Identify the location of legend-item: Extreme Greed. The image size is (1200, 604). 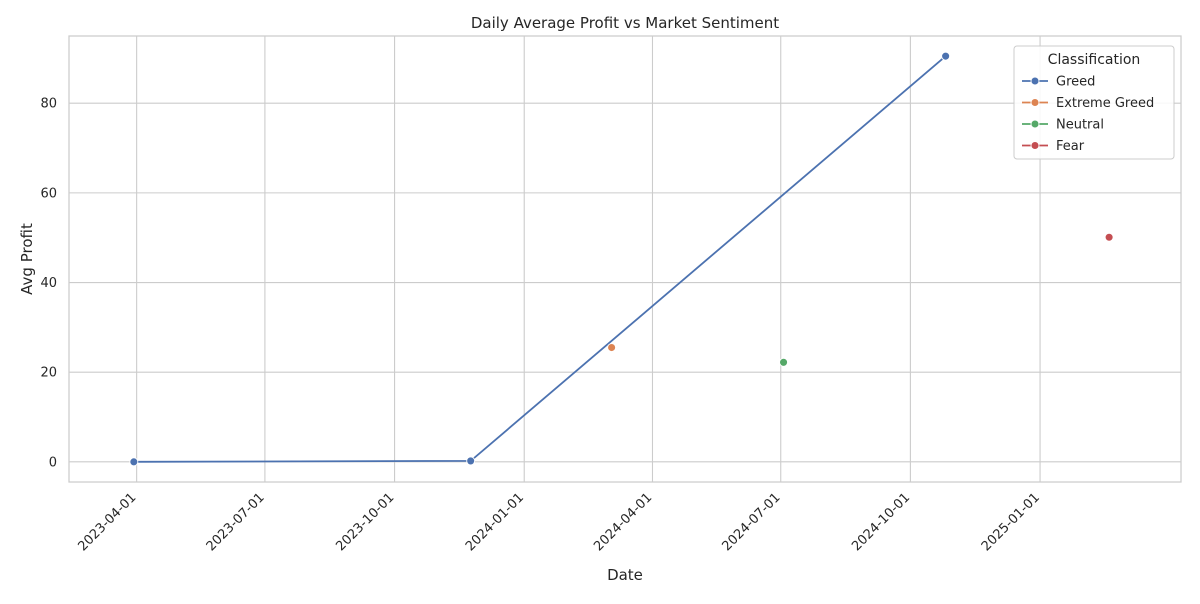
(1088, 103).